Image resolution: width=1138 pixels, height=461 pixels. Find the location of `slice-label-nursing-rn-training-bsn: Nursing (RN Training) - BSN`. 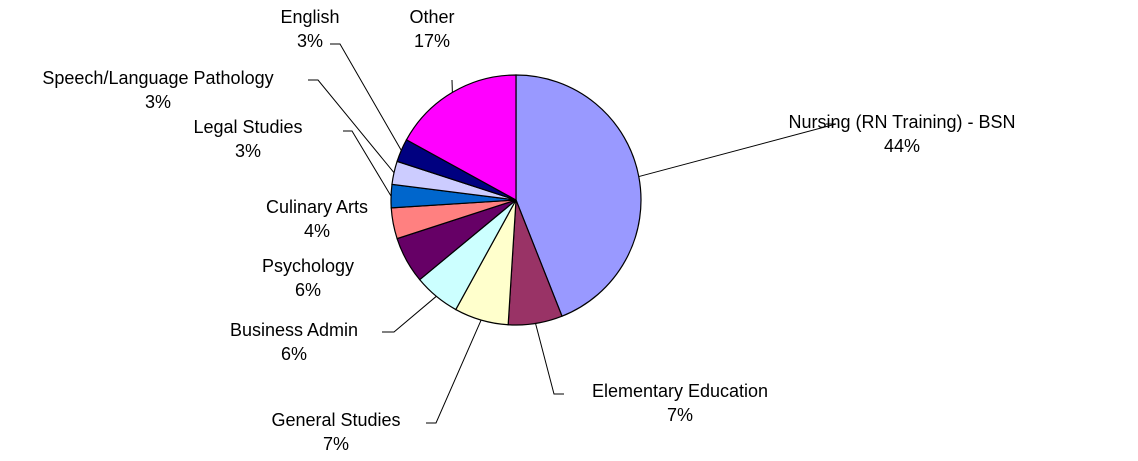

slice-label-nursing-rn-training-bsn: Nursing (RN Training) - BSN is located at coordinates (901, 122).